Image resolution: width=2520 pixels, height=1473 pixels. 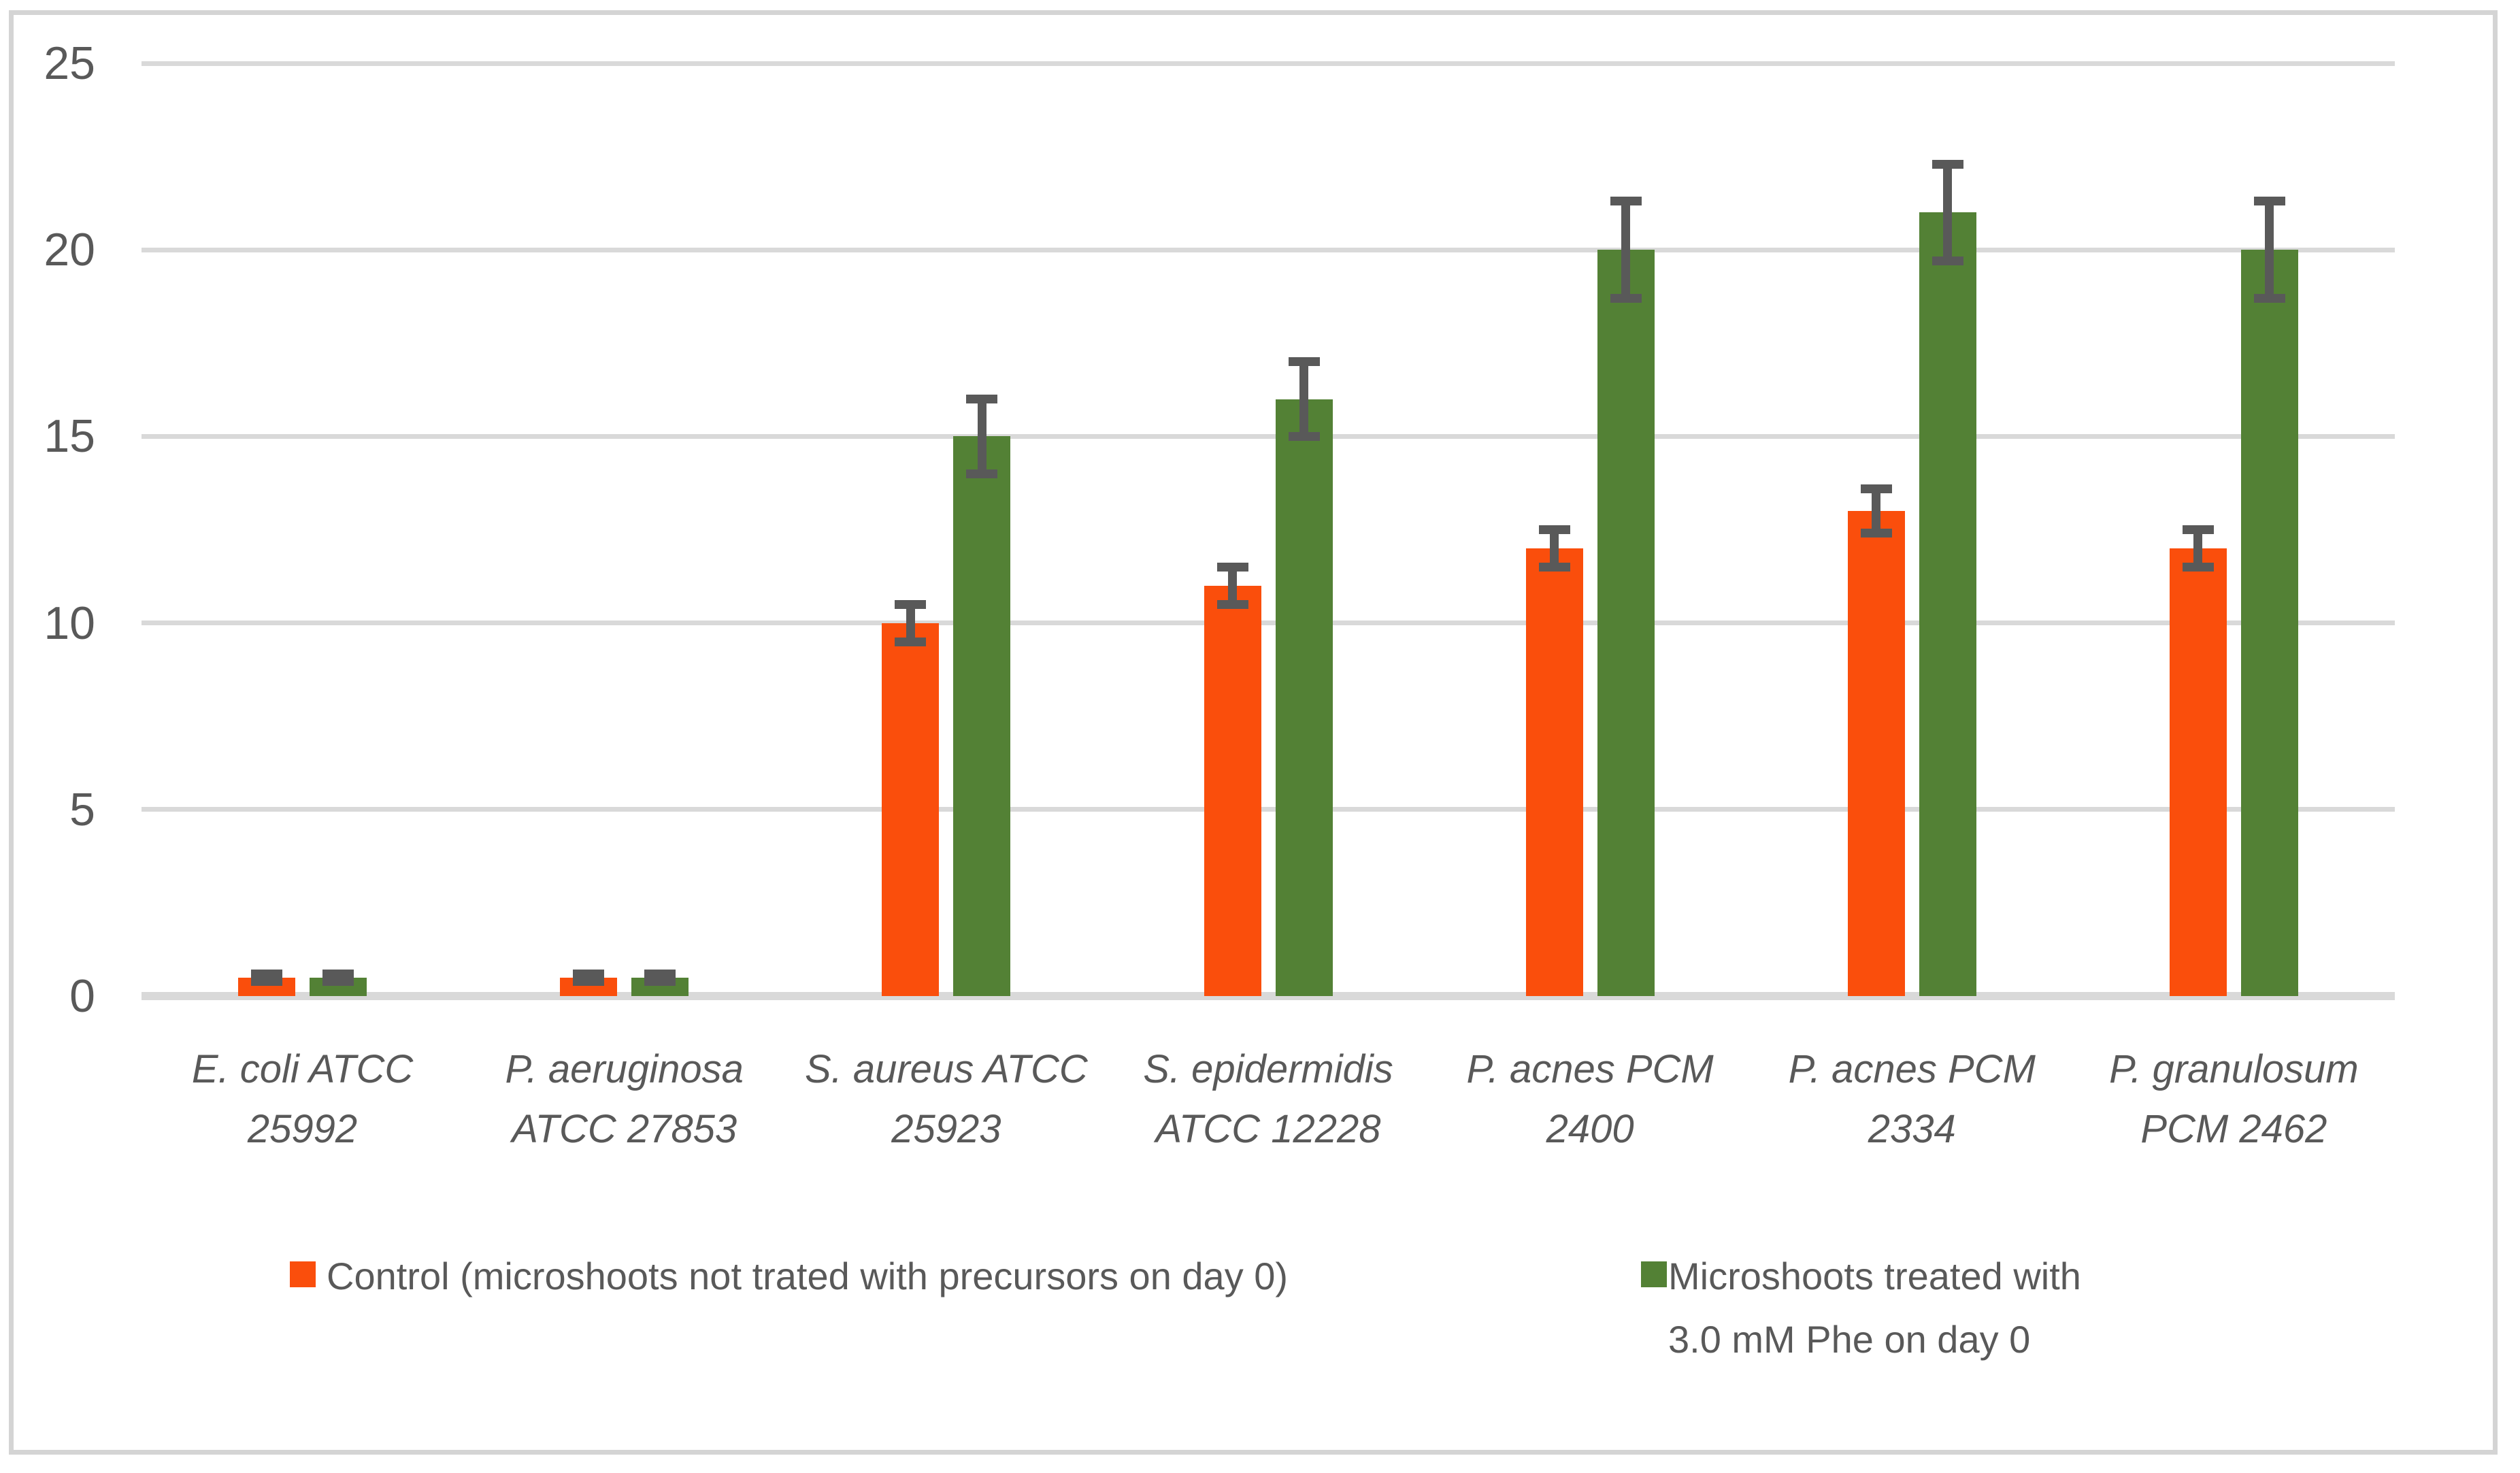 I want to click on x-axis-category-label: S. epidermidis ATCC 12228, so click(x=1268, y=1099).